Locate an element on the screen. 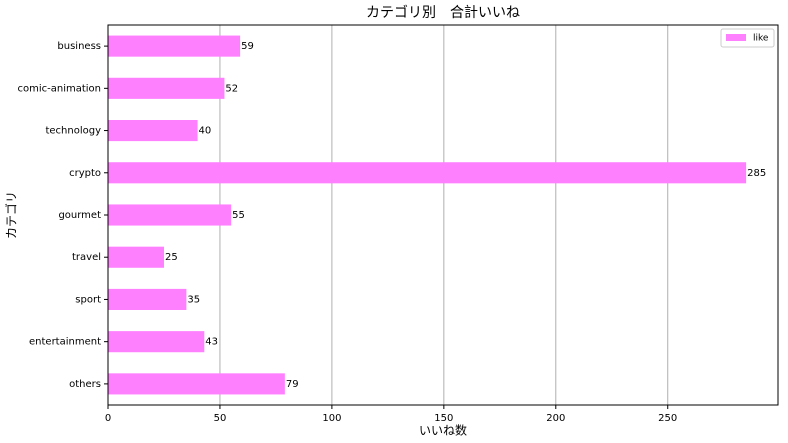 The height and width of the screenshot is (443, 788). y-axis-label: カテゴリ is located at coordinates (11, 215).